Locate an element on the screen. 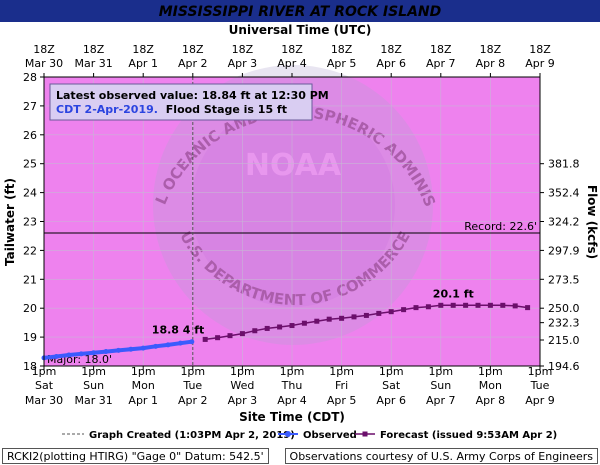  right-tick-label: 215.0 is located at coordinates (564, 340).